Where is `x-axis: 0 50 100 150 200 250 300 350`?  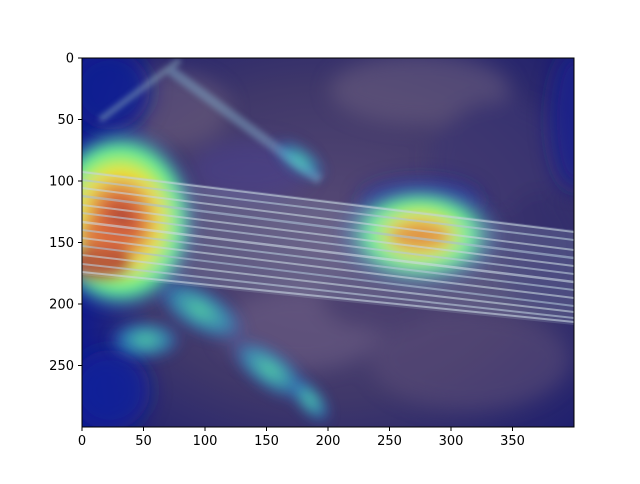 x-axis: 0 50 100 150 200 250 300 350 is located at coordinates (301, 438).